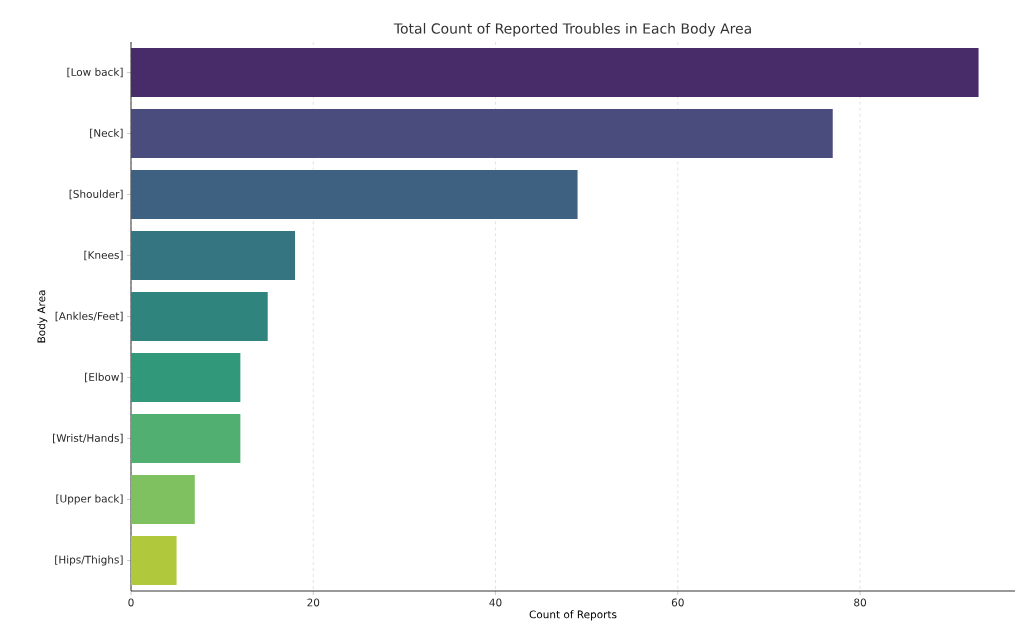 The height and width of the screenshot is (630, 1018). I want to click on y-tick-label: [Upper back], so click(89, 499).